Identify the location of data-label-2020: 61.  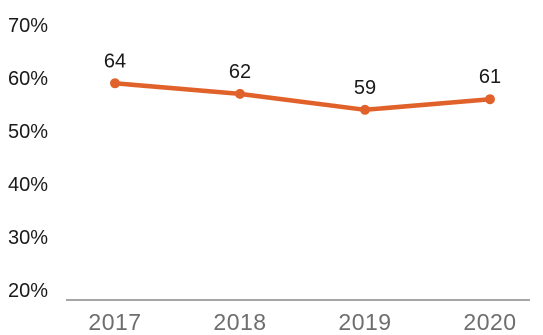
(490, 77).